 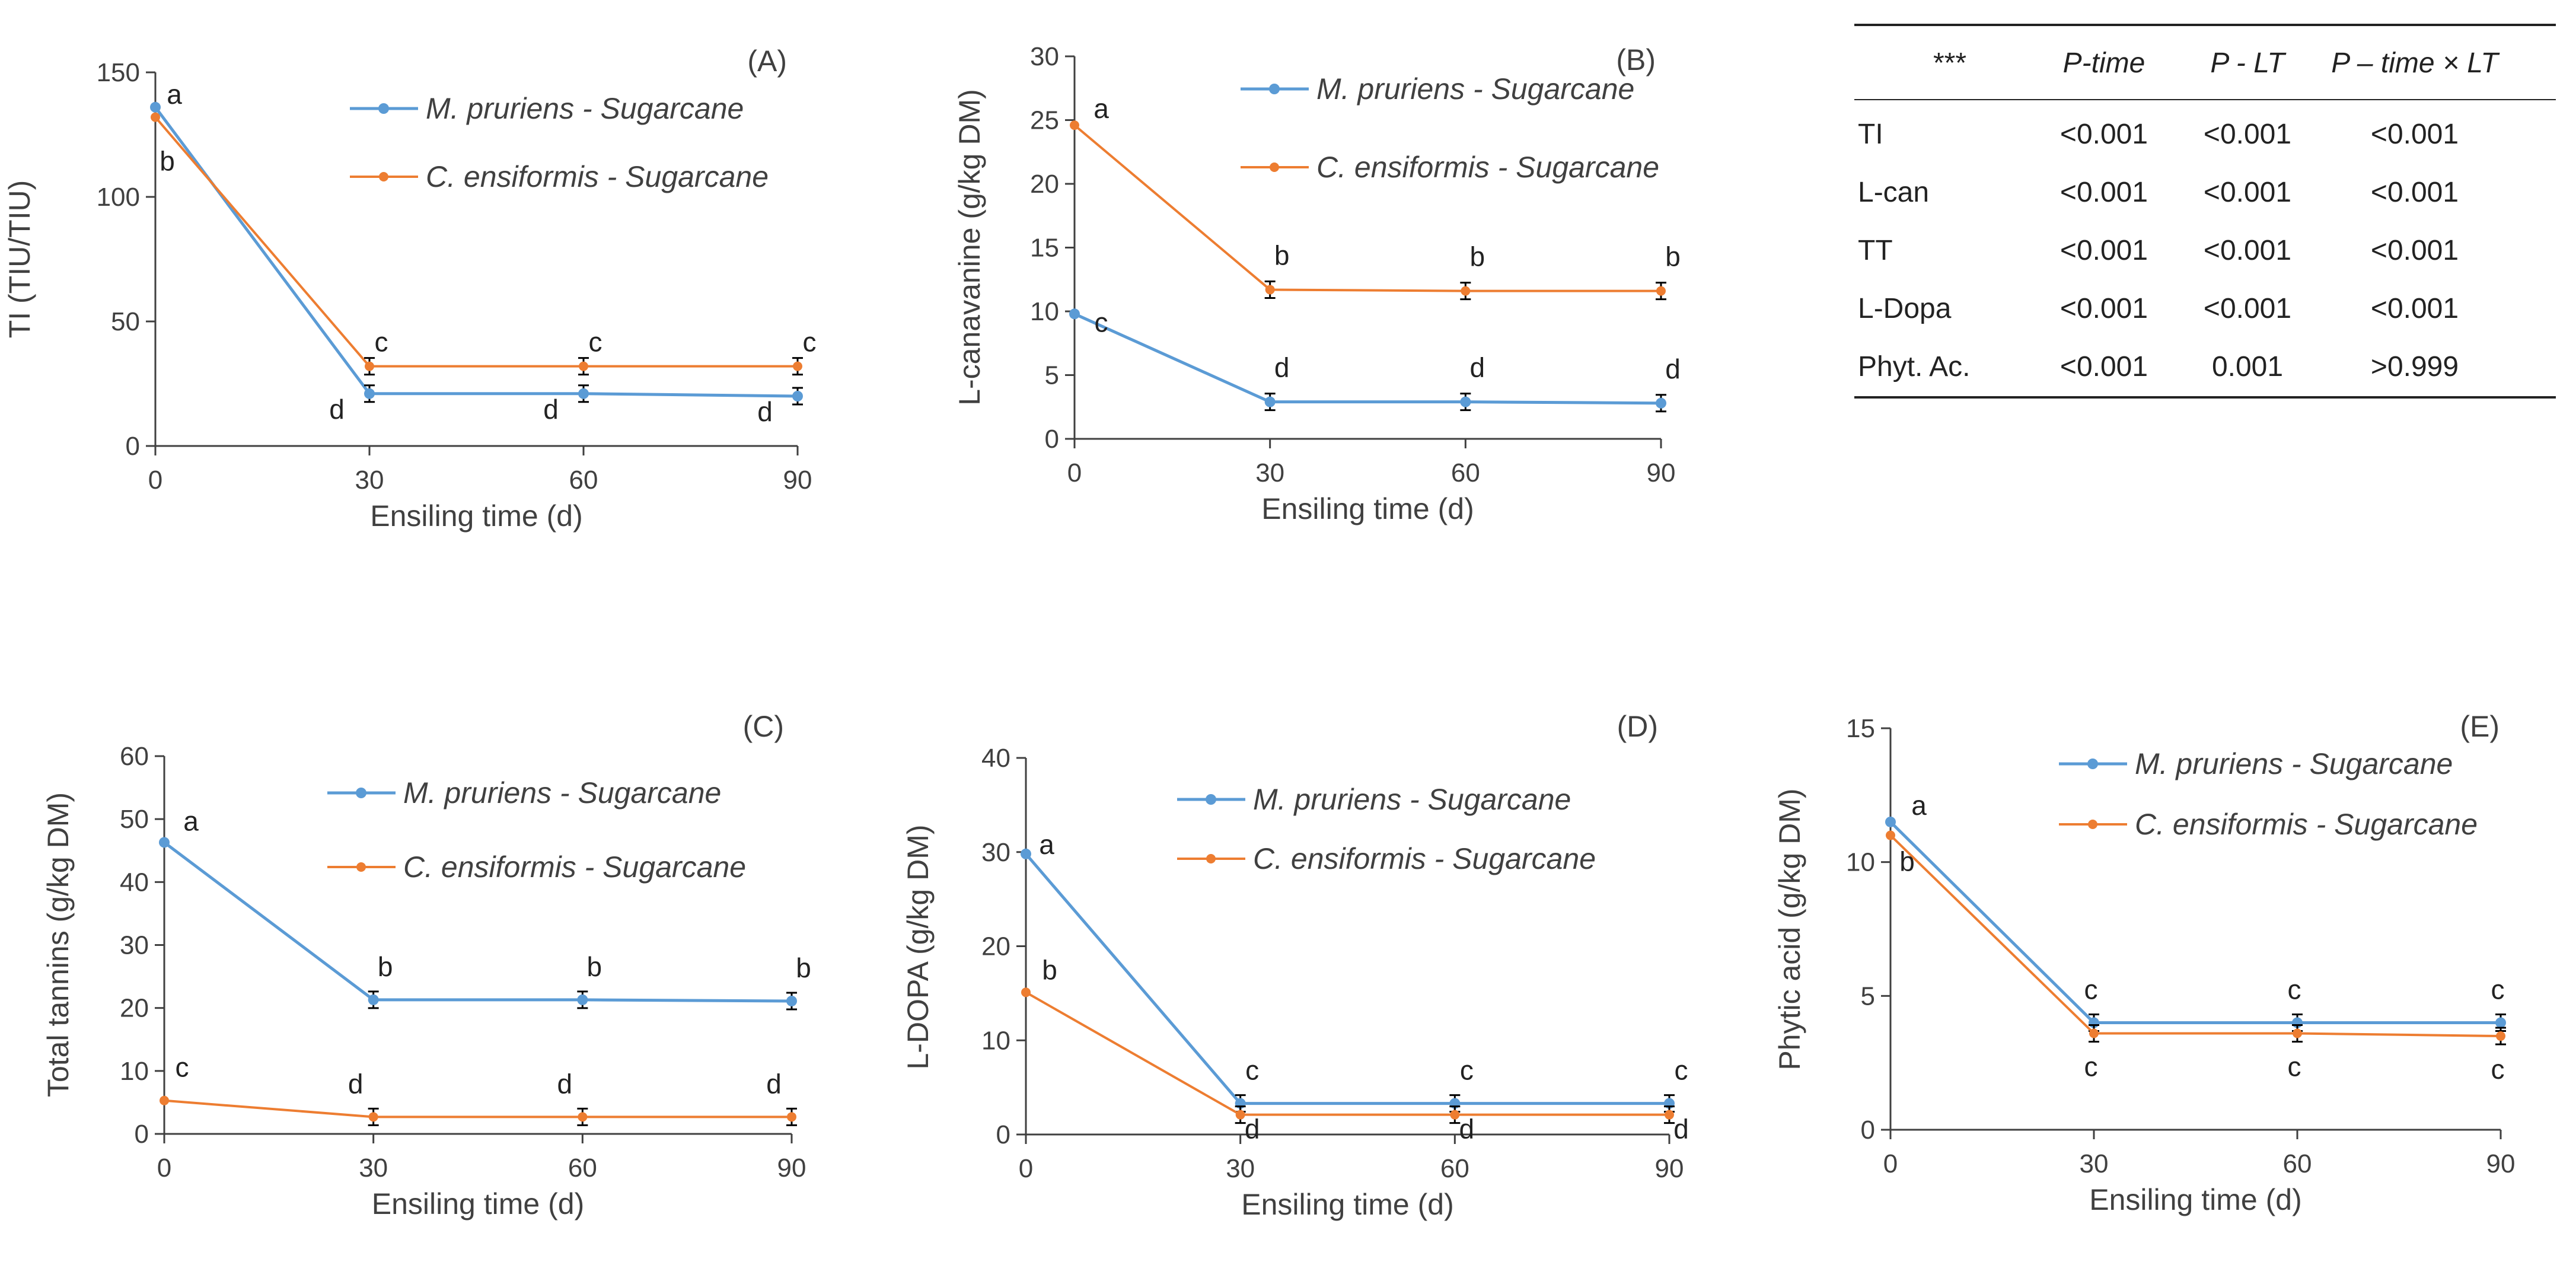 What do you see at coordinates (1376, 197) in the screenshot?
I see `series-c-ensiformis: a b b b` at bounding box center [1376, 197].